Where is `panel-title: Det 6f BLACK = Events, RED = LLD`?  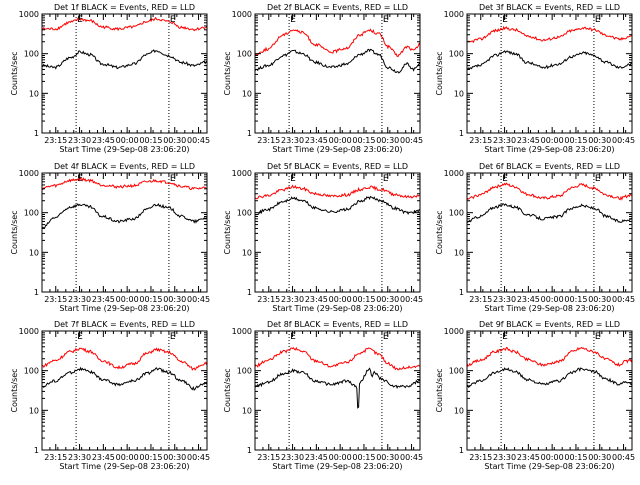 panel-title: Det 6f BLACK = Events, RED = LLD is located at coordinates (549, 166).